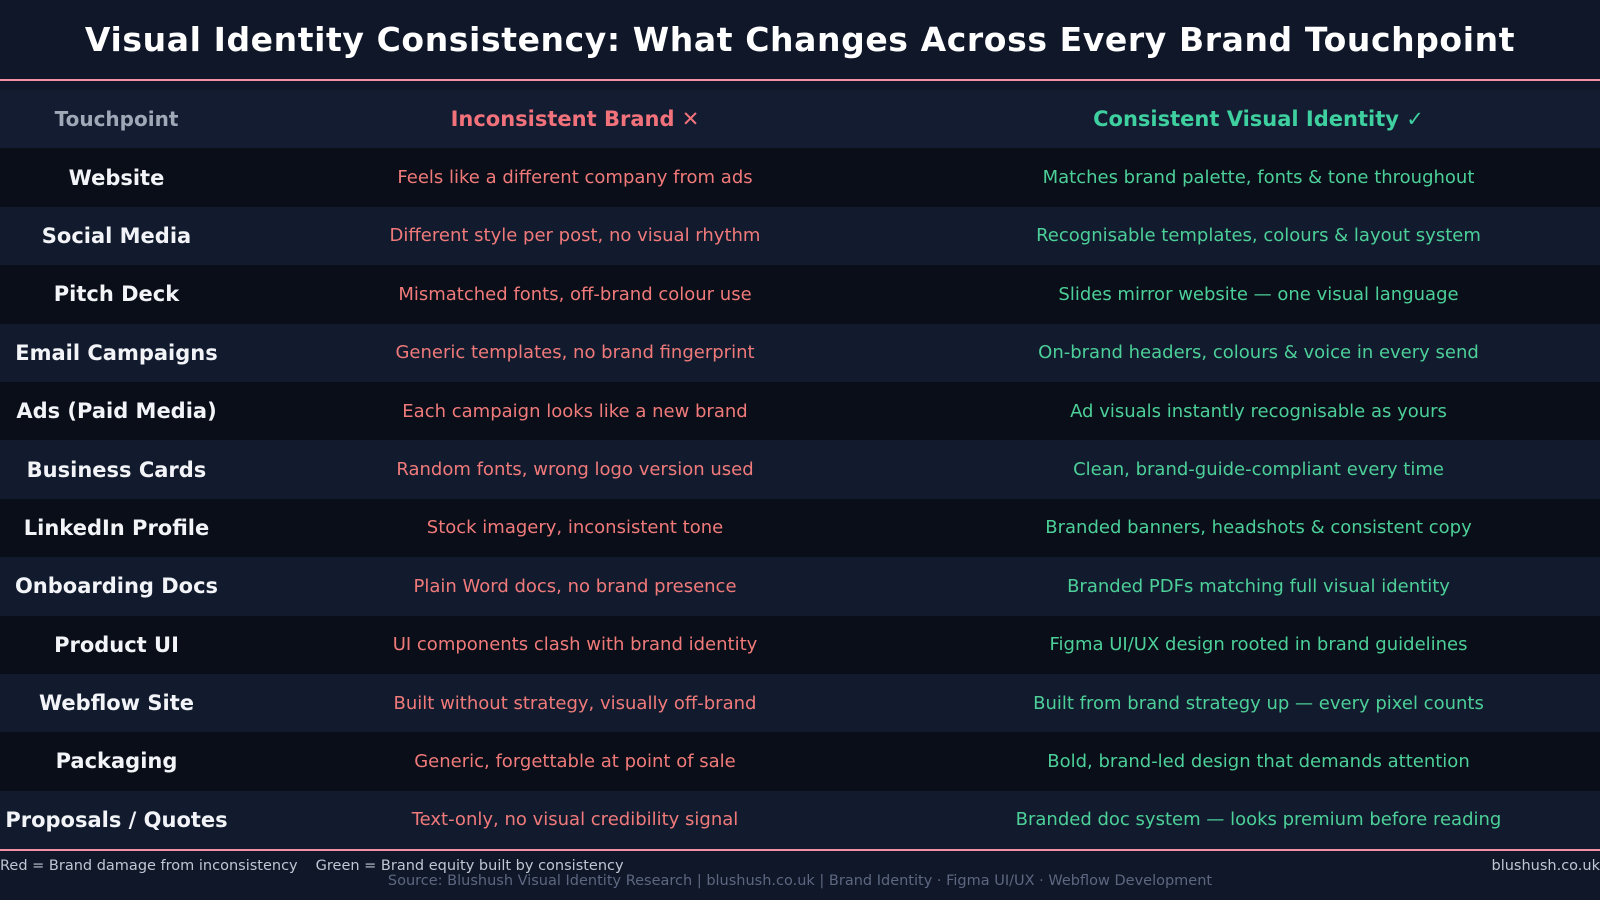  Describe the element at coordinates (575, 411) in the screenshot. I see `inconsistent-cell: Each campaign looks like a new brand` at that location.